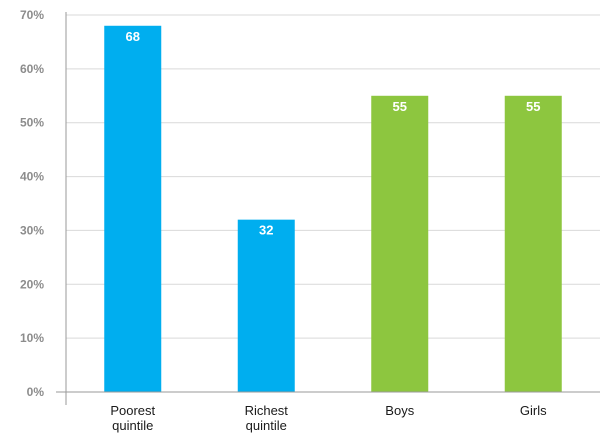  I want to click on y-tick-label: 20%, so click(32, 284).